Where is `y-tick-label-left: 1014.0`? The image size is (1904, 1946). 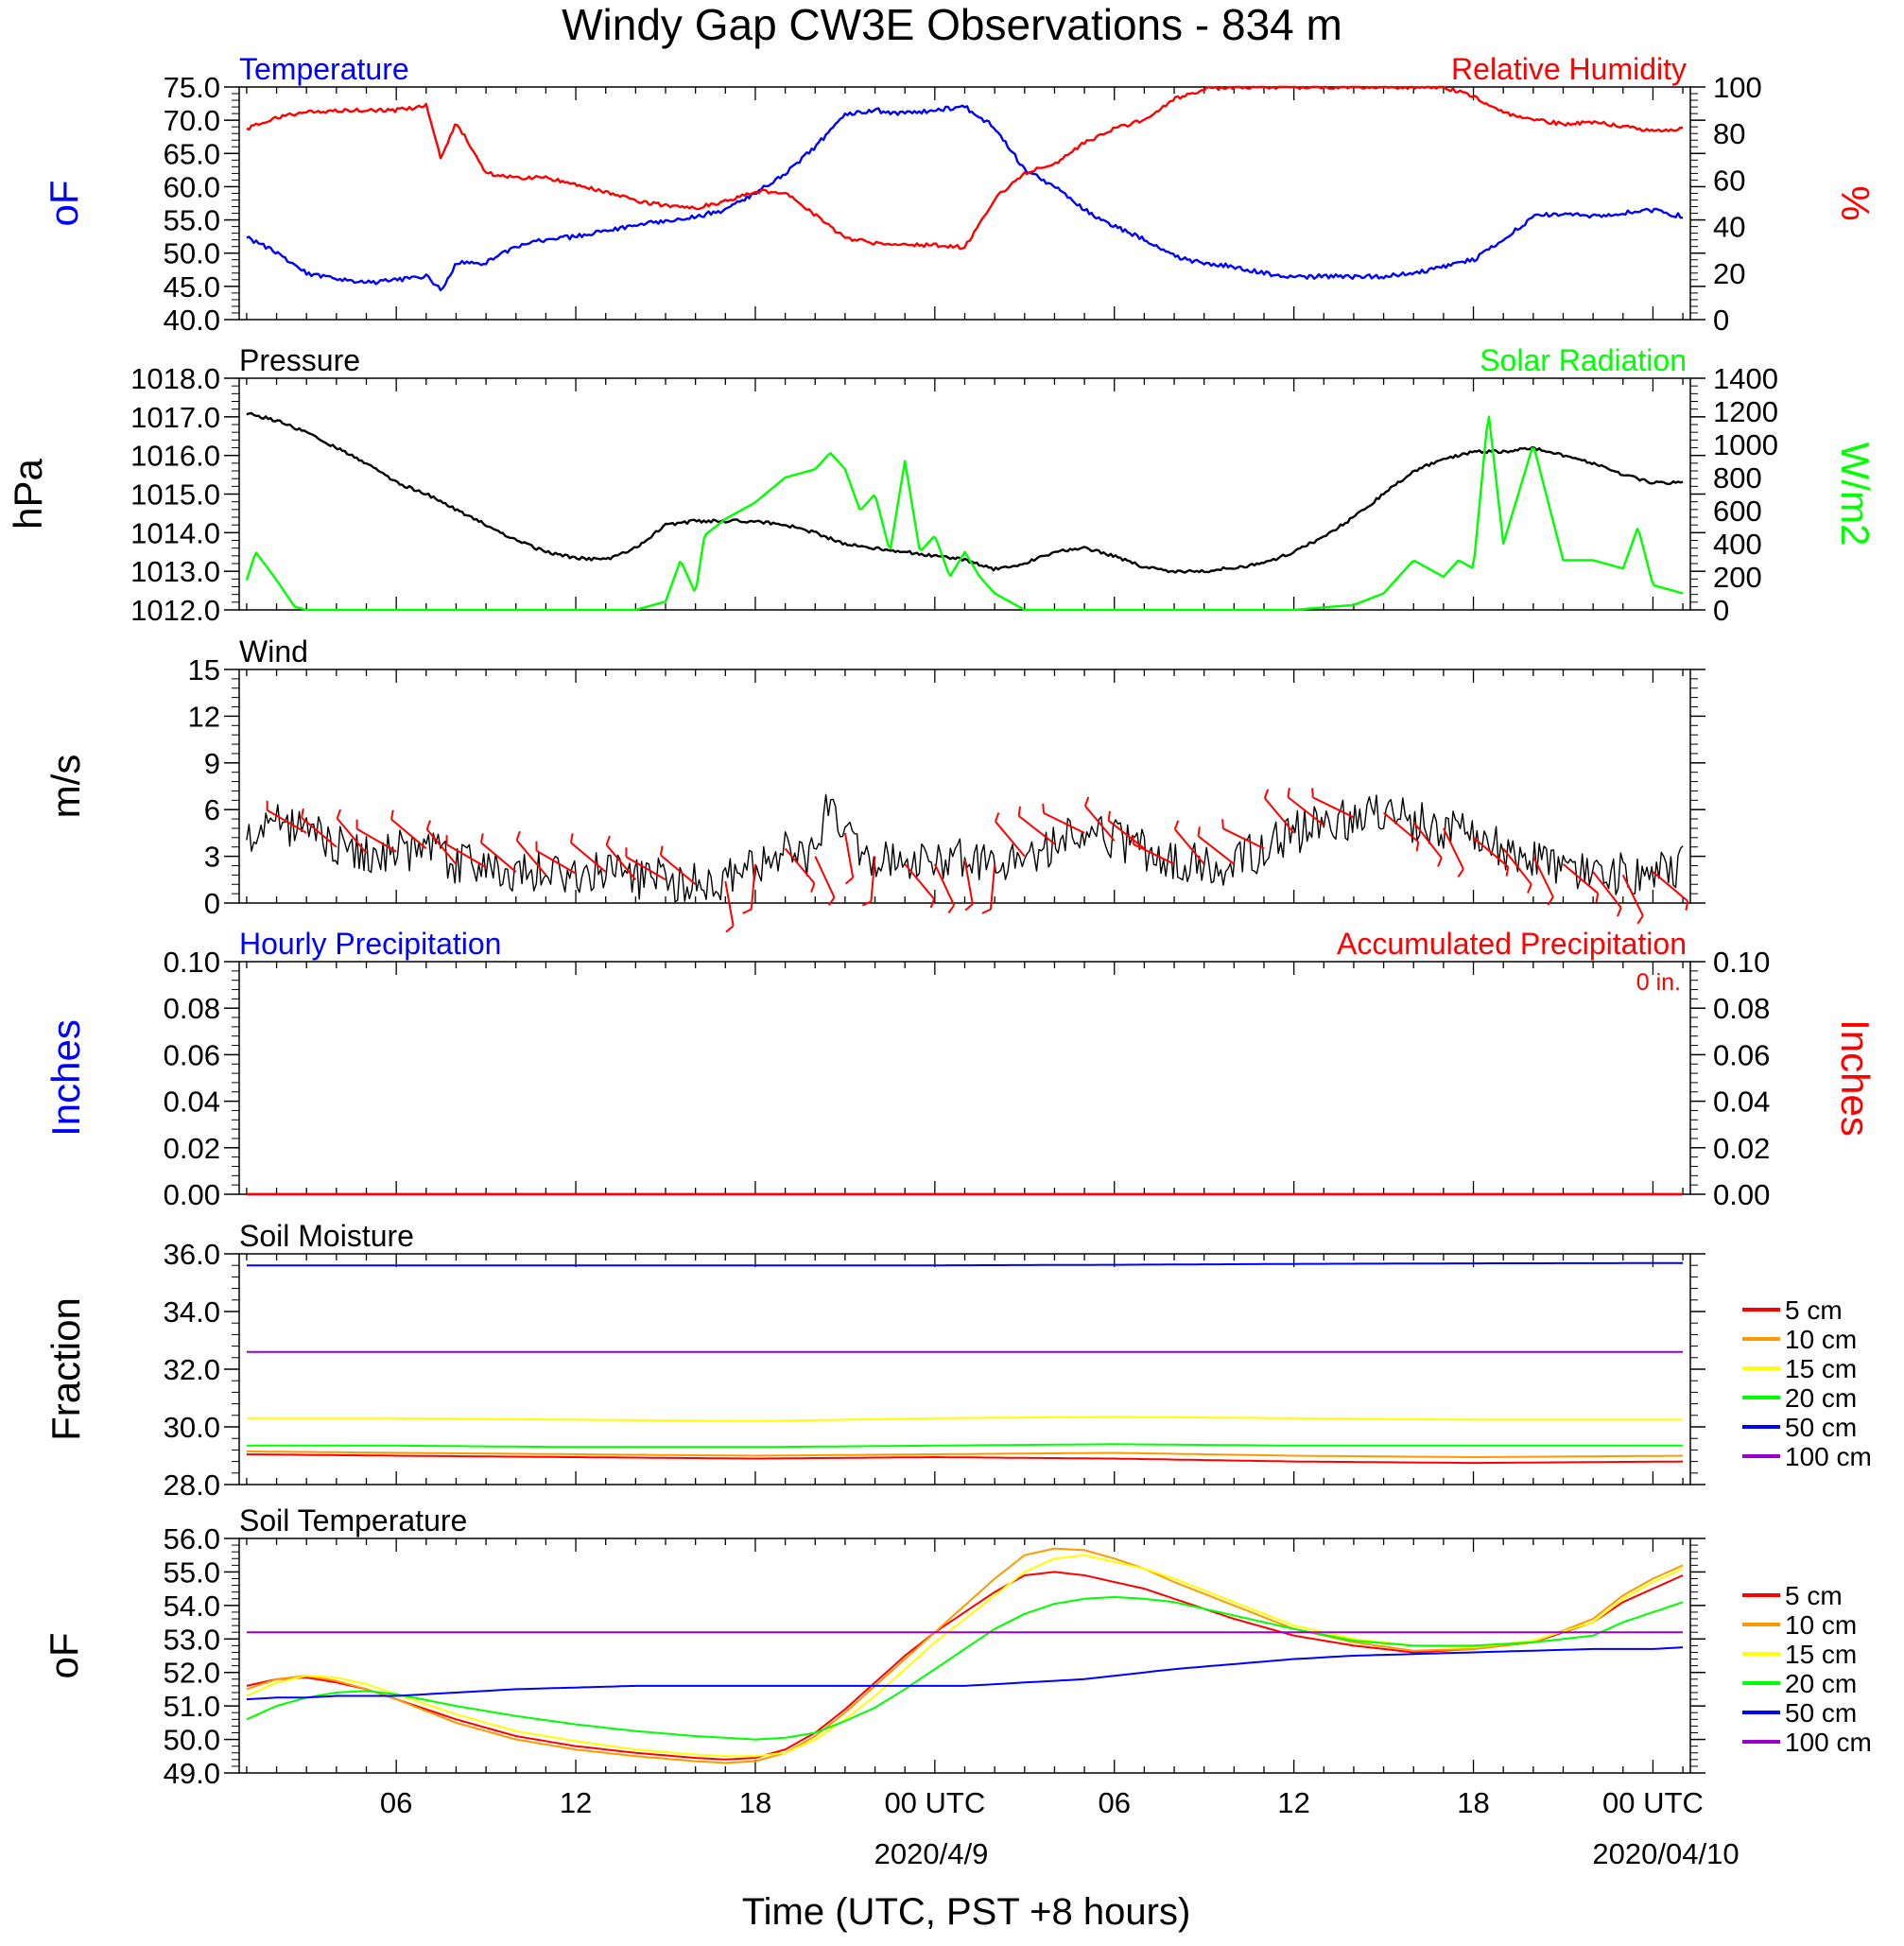 y-tick-label-left: 1014.0 is located at coordinates (175, 532).